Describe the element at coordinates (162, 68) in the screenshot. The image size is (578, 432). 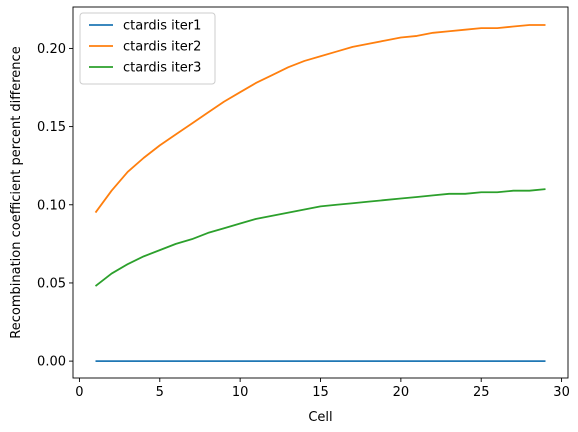
I see `legend-label-3: ctardis iter3` at that location.